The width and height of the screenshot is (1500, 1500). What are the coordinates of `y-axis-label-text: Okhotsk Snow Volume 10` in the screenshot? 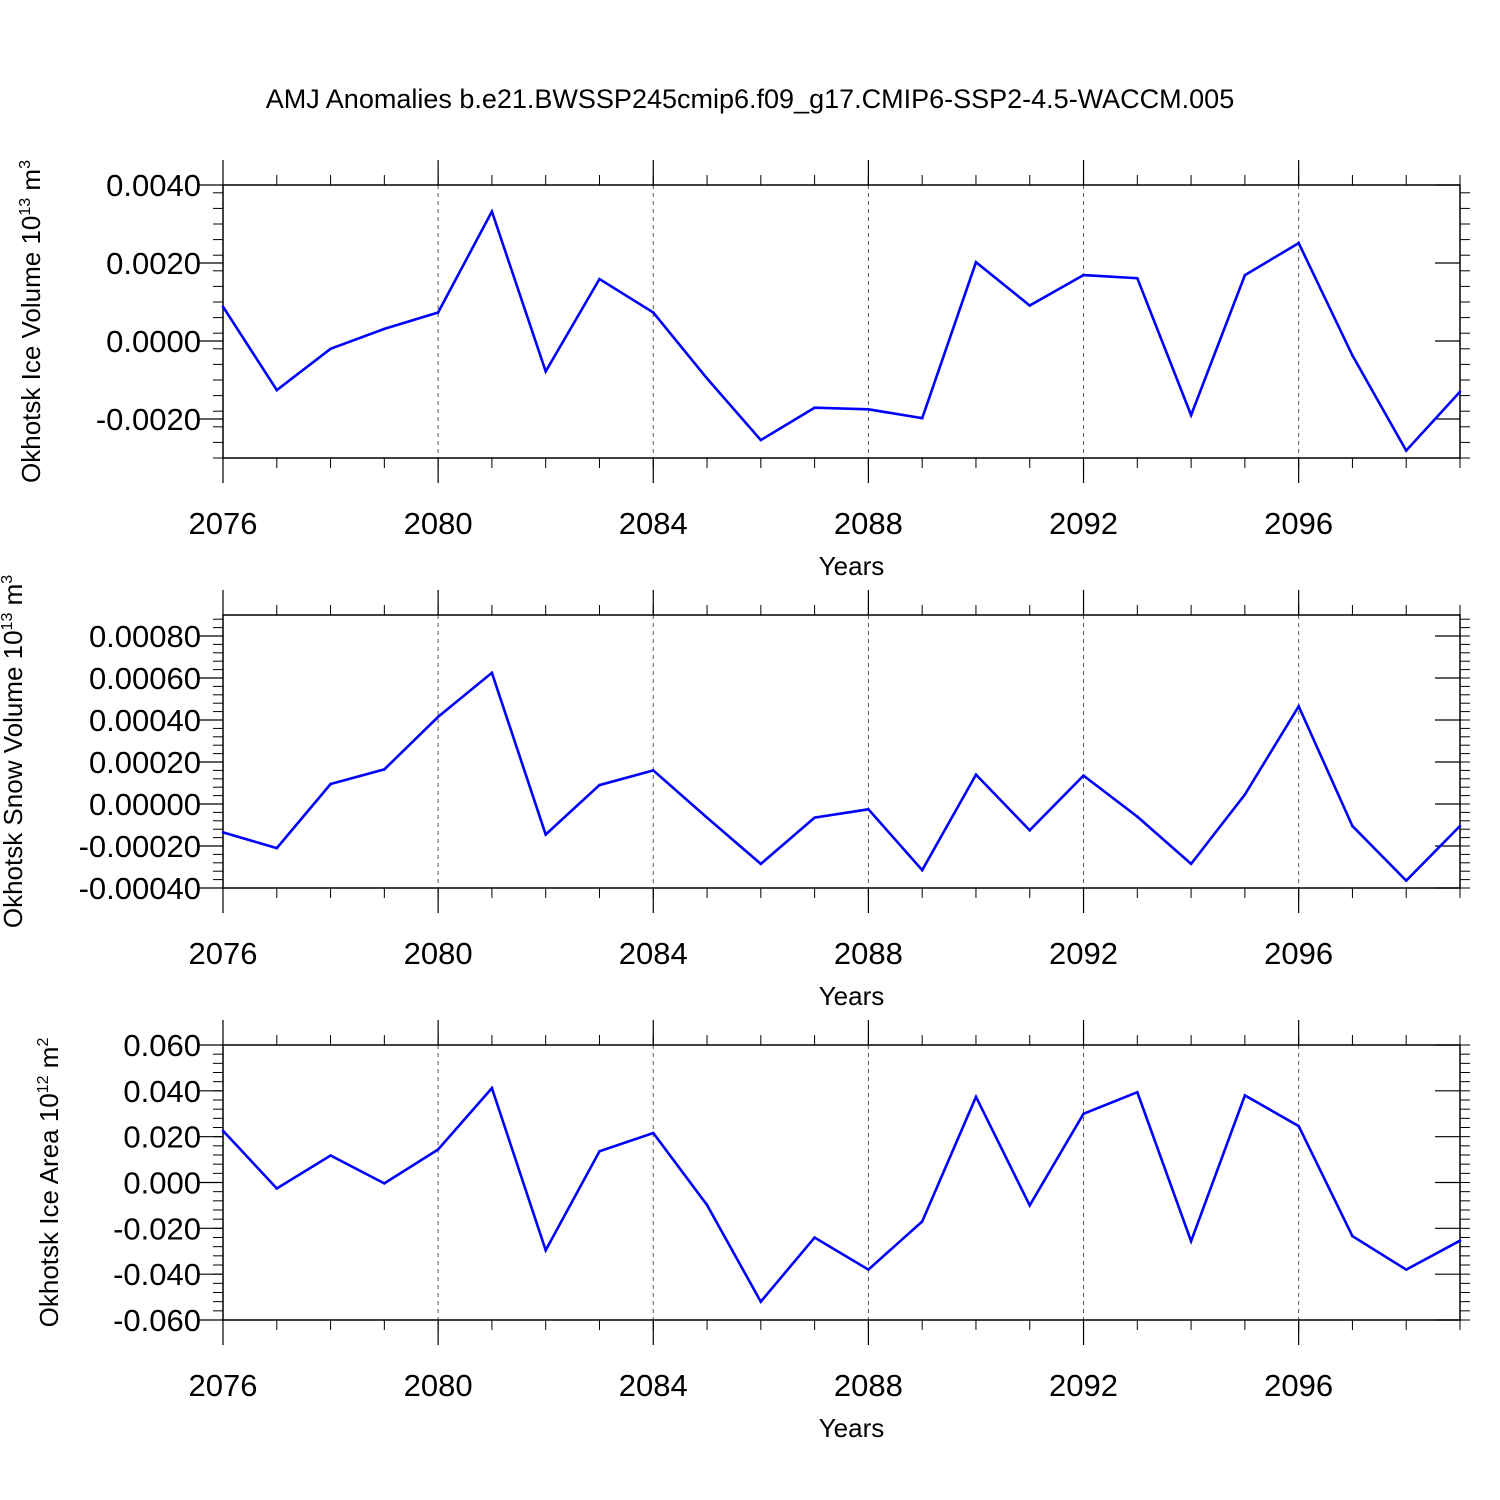 It's located at (14, 779).